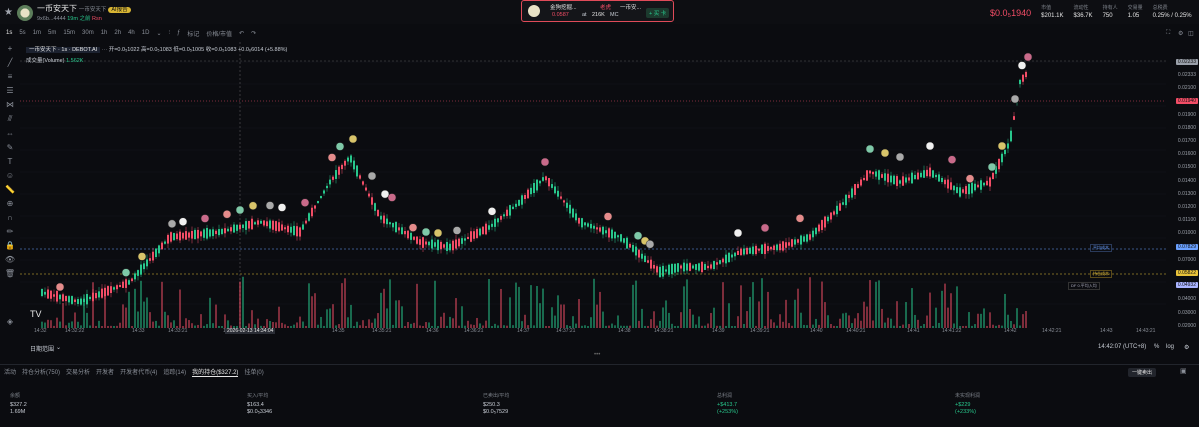 This screenshot has height=427, width=1199. Describe the element at coordinates (215, 372) in the screenshot. I see `tab-6: 我的持仓($327.2)` at that location.